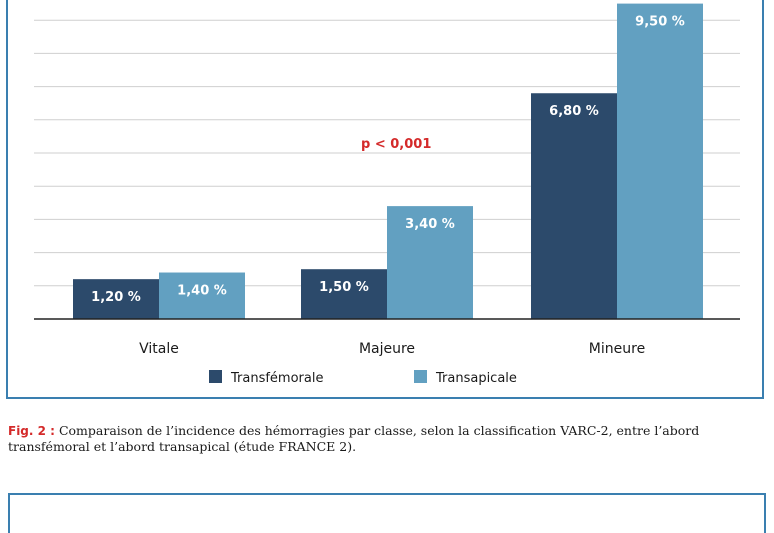 This screenshot has width=774, height=533. Describe the element at coordinates (430, 262) in the screenshot. I see `bar-transapicale-majeure` at that location.